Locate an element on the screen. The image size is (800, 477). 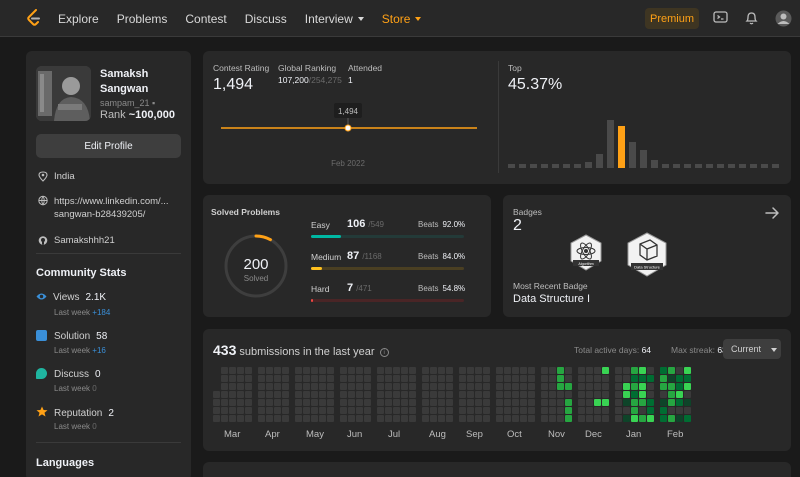
histogram-bar-user is located at coordinates (621, 147).